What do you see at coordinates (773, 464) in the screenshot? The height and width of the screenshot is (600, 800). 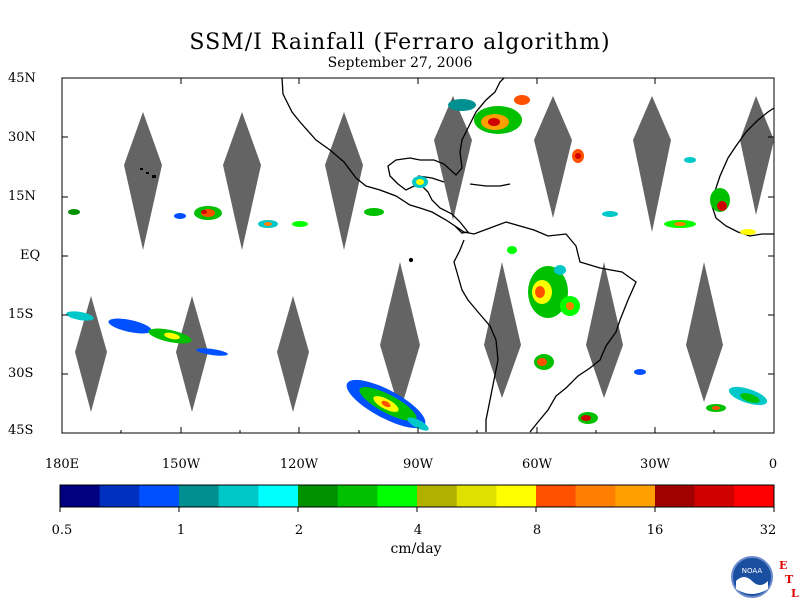 I see `lon-label-0: 0` at bounding box center [773, 464].